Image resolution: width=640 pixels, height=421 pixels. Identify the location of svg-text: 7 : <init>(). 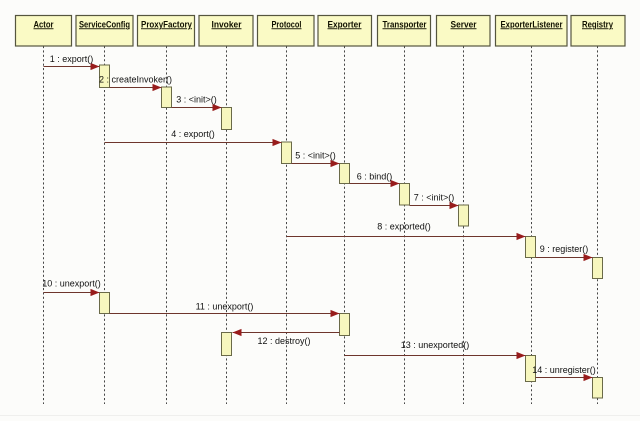
(434, 198).